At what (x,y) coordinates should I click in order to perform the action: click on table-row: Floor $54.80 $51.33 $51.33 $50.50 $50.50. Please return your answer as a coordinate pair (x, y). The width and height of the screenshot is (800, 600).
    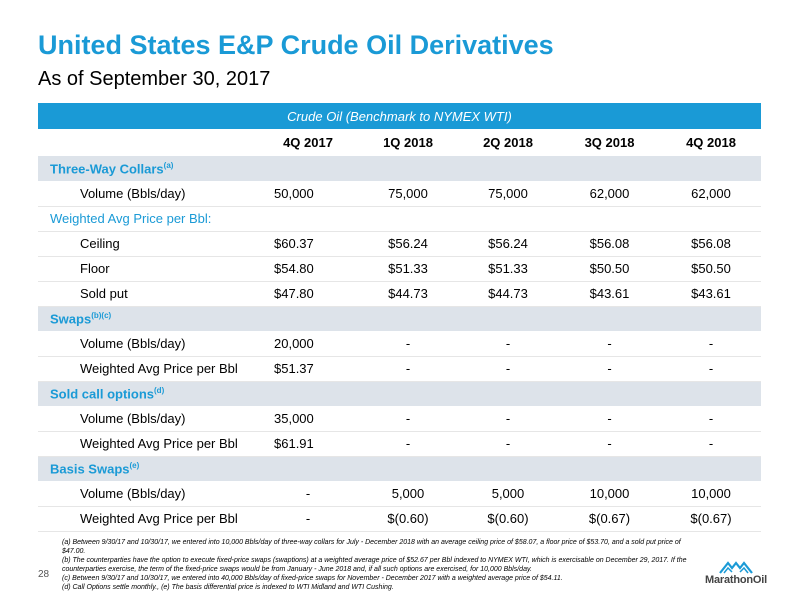
    Looking at the image, I should click on (399, 269).